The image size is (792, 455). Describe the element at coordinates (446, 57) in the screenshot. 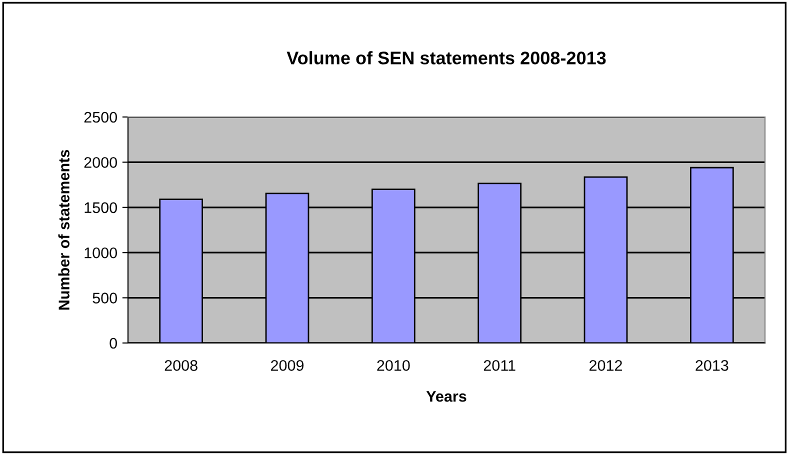

I see `chart-title: Volume of SEN statements 2008-2013` at that location.